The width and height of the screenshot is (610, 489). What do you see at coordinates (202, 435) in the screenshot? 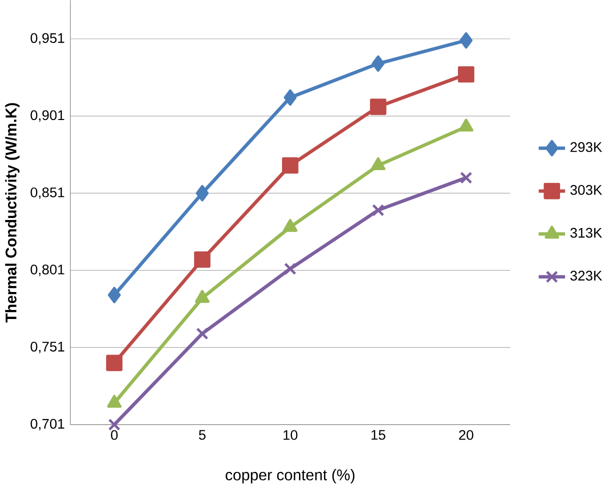
I see `x-tick-label: 5` at bounding box center [202, 435].